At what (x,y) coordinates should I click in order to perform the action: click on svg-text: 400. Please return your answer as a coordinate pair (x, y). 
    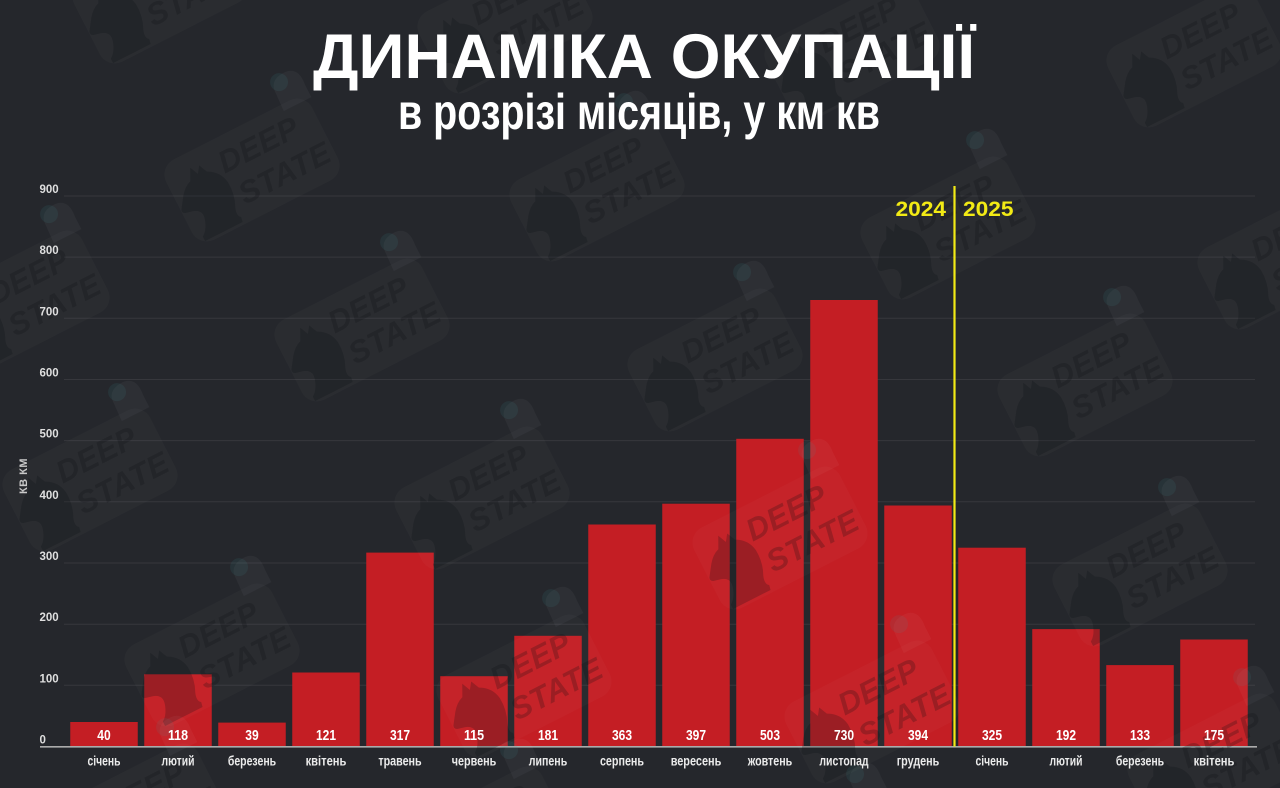
    Looking at the image, I should click on (49, 496).